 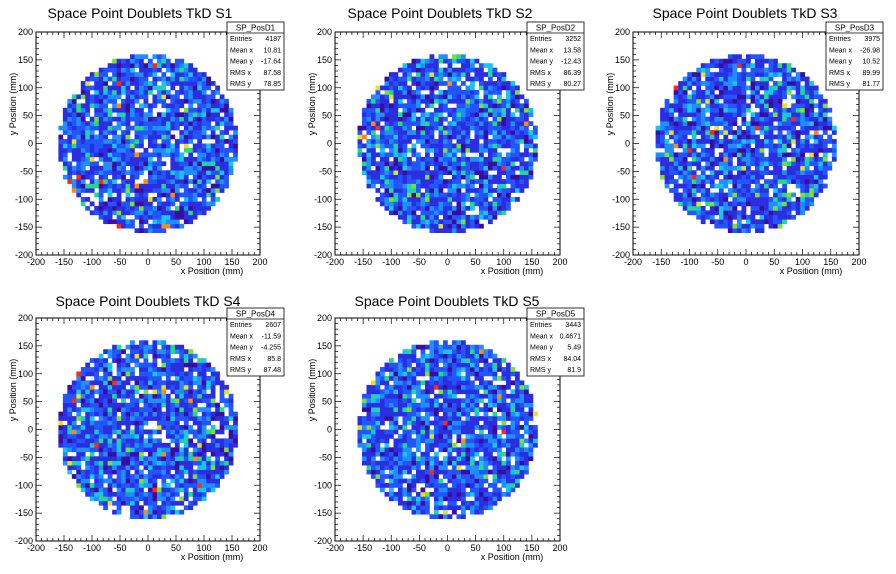 What do you see at coordinates (661, 262) in the screenshot?
I see `x-tick-label: -150` at bounding box center [661, 262].